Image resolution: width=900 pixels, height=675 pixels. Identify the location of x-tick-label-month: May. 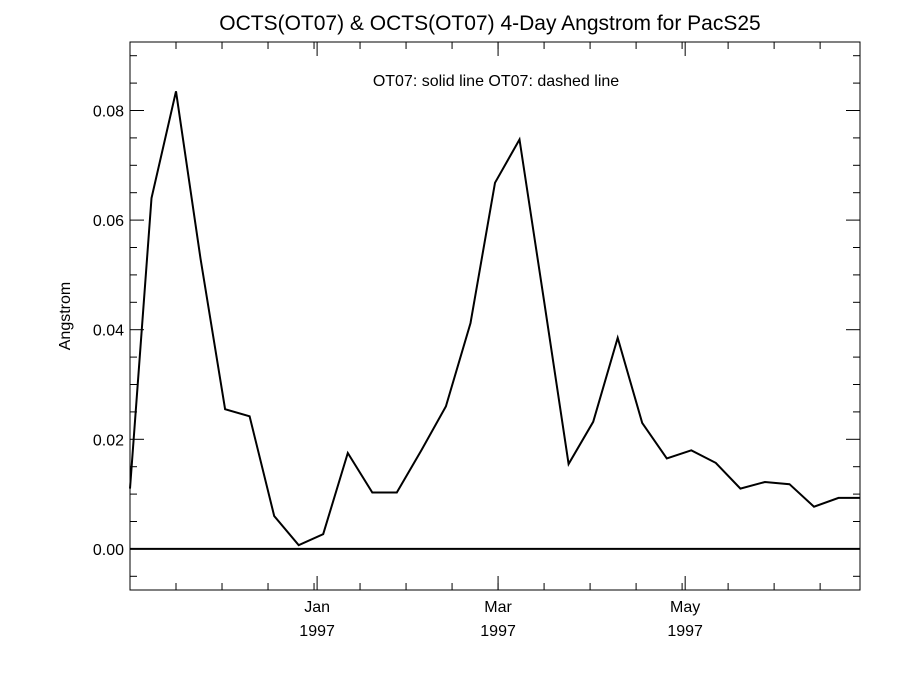
(685, 607).